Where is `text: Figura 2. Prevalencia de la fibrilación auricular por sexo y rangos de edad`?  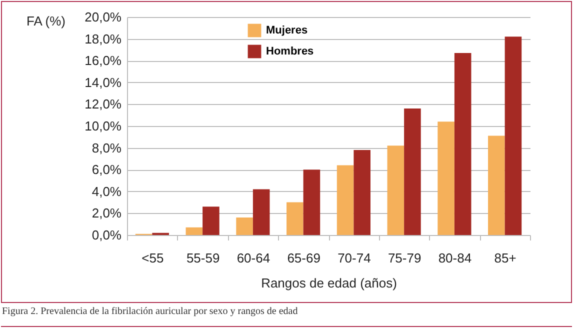
text: Figura 2. Prevalencia de la fibrilación auricular por sexo y rangos de edad is located at coordinates (150, 311).